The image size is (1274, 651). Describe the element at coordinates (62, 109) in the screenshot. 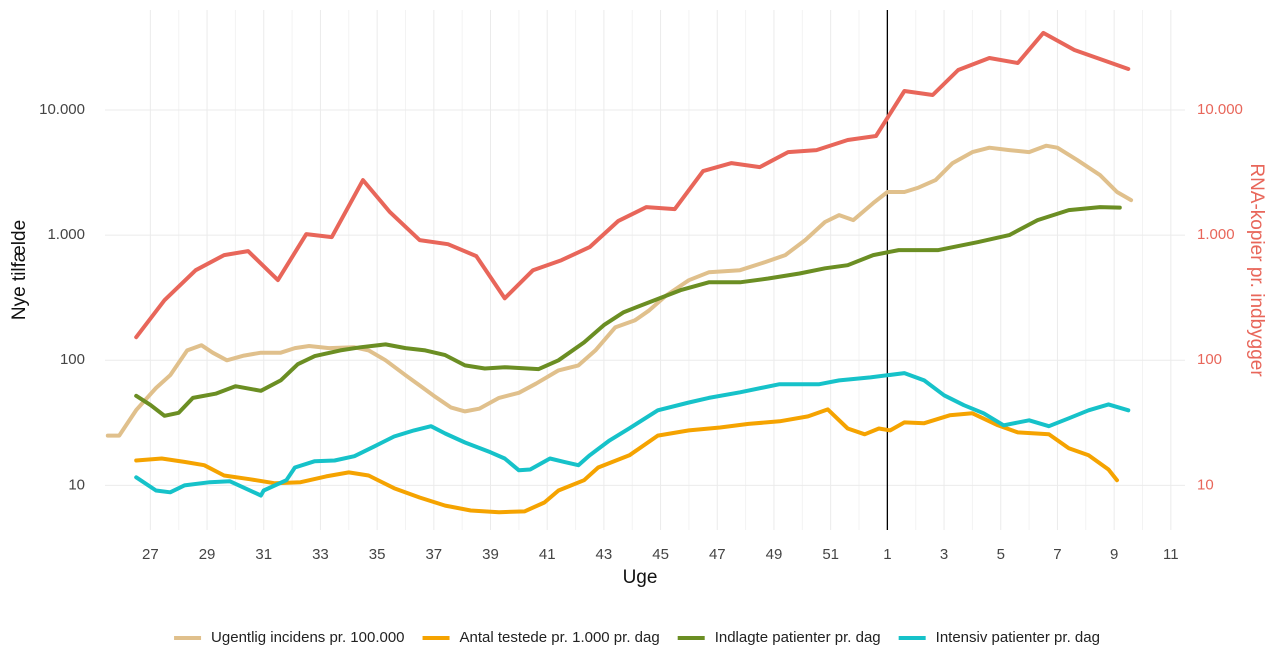

I see `y-tick-label: 10.000` at that location.